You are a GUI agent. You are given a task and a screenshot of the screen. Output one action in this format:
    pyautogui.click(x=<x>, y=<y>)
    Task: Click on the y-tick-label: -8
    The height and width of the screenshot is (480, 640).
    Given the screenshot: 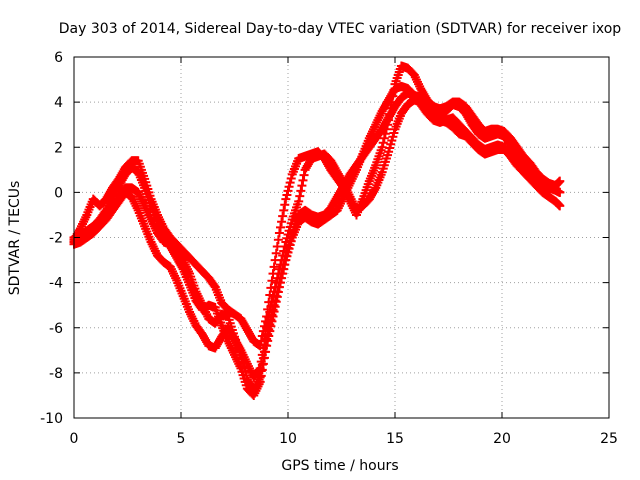 What is the action you would take?
    pyautogui.click(x=56, y=374)
    